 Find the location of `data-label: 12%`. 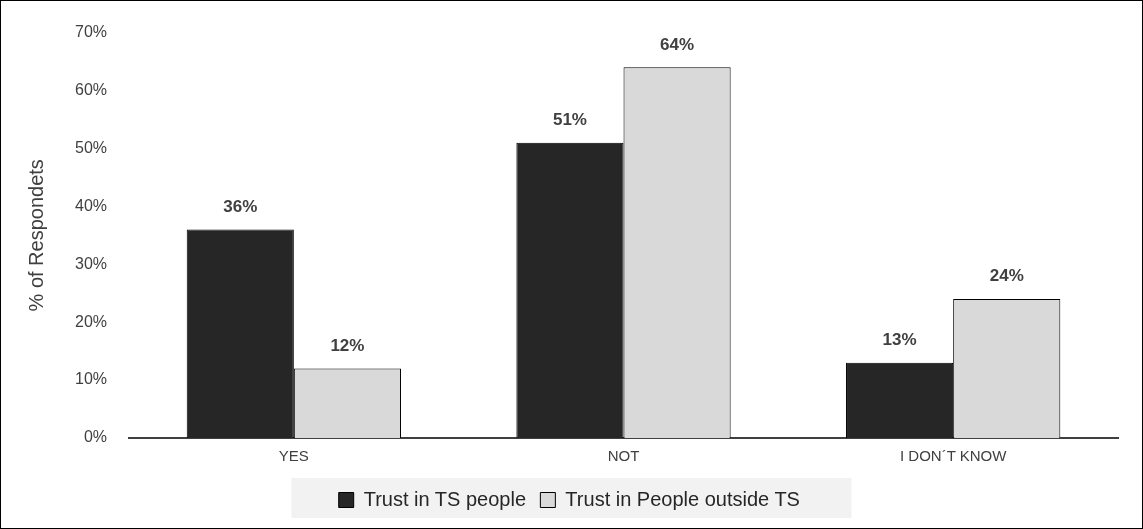

data-label: 12% is located at coordinates (347, 345).